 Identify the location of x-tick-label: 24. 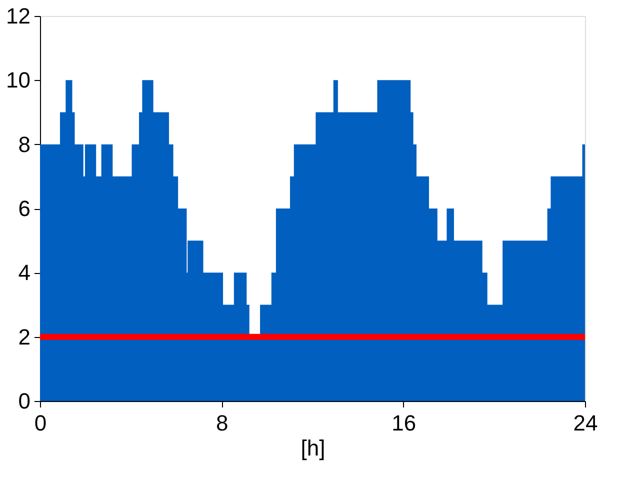
(585, 423).